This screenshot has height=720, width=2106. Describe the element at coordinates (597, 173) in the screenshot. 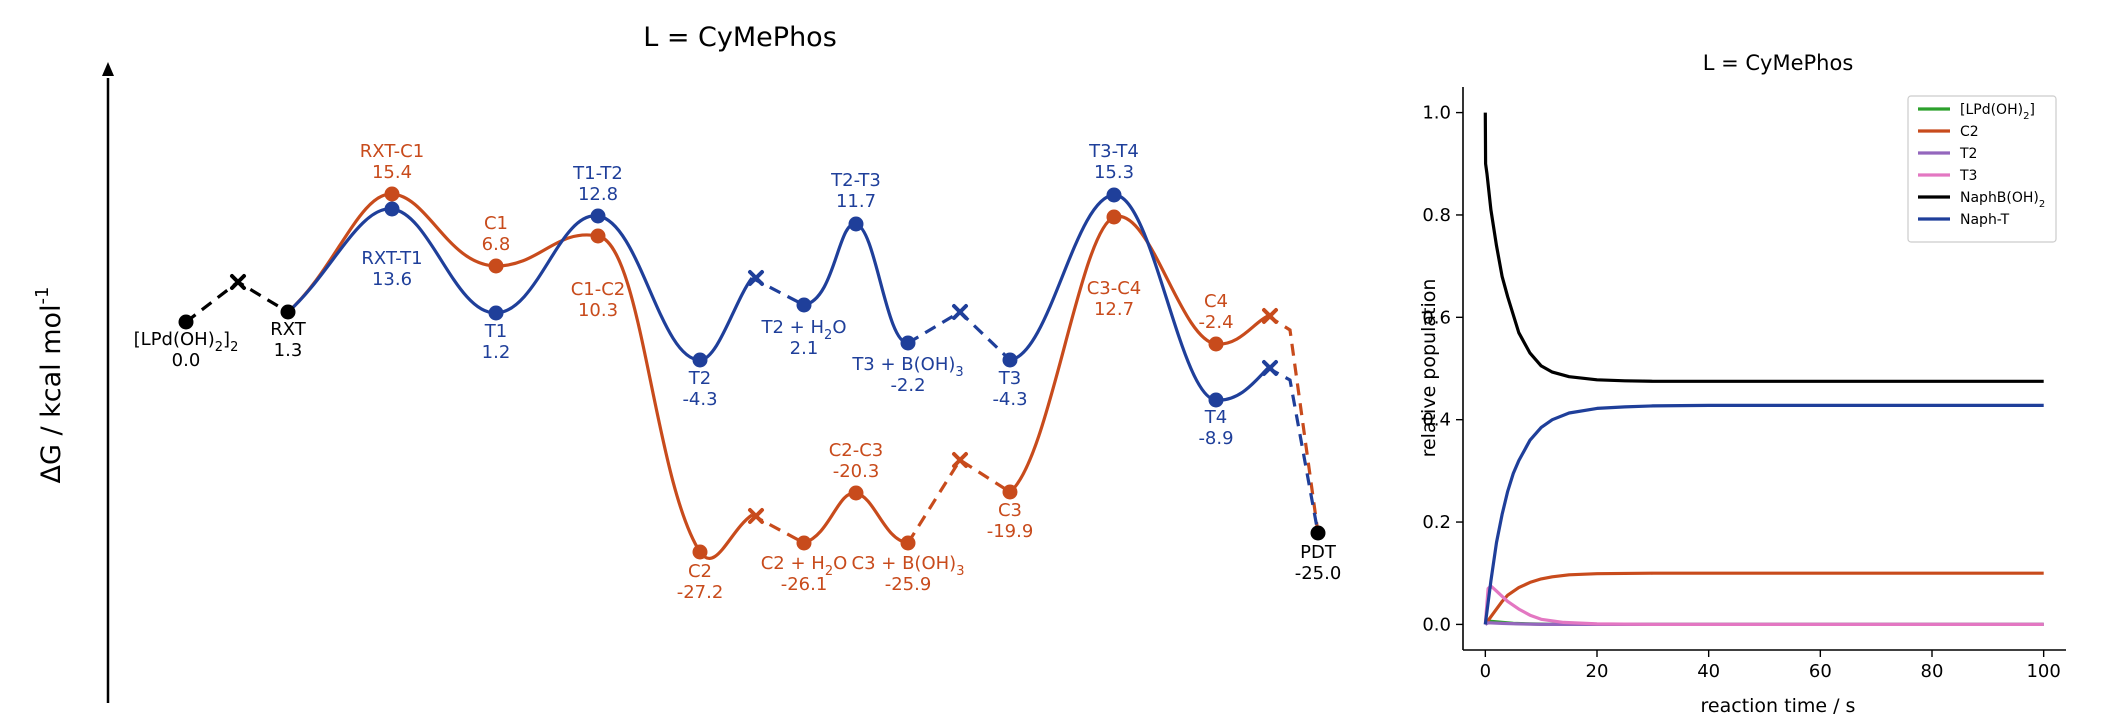

I see `point-name-t1-t2: T1-T2` at that location.